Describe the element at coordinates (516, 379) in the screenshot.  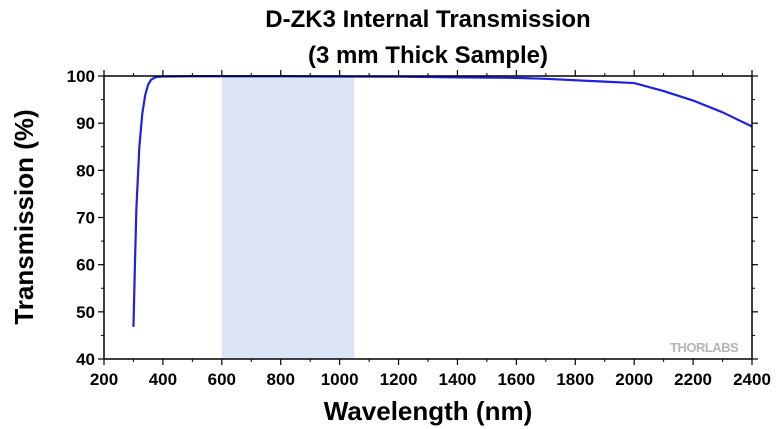
I see `x-tick-label: 1600` at that location.